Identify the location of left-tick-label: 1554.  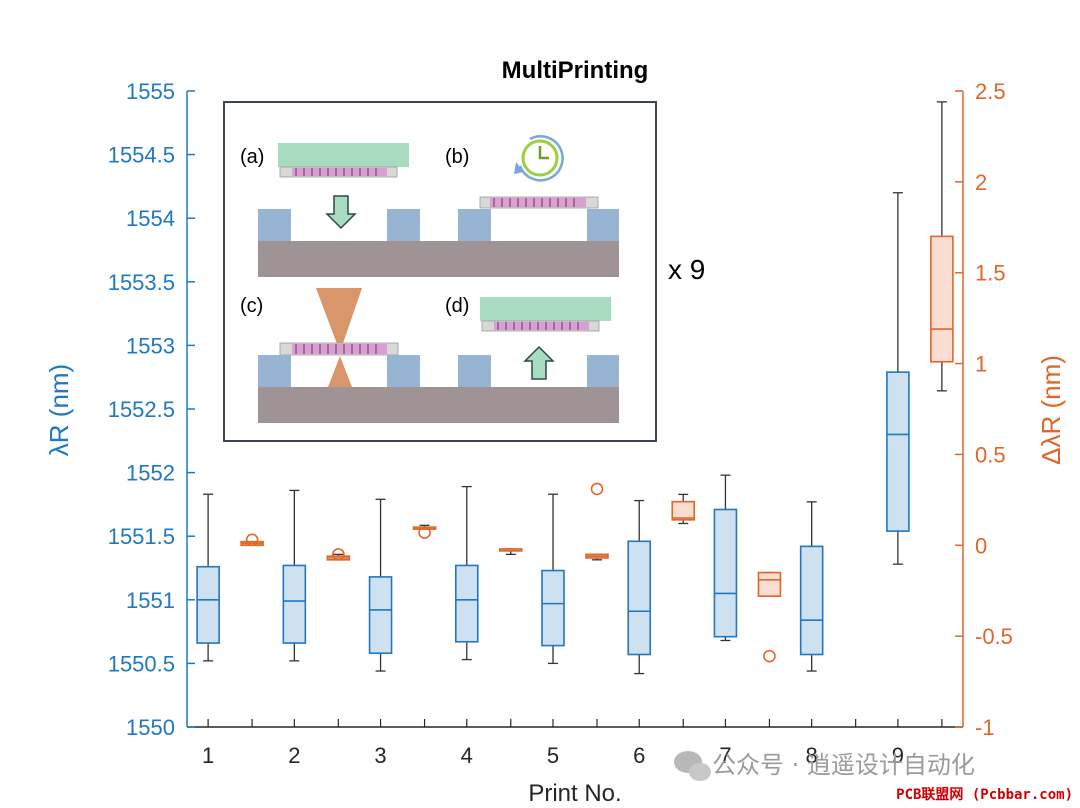
(150, 218).